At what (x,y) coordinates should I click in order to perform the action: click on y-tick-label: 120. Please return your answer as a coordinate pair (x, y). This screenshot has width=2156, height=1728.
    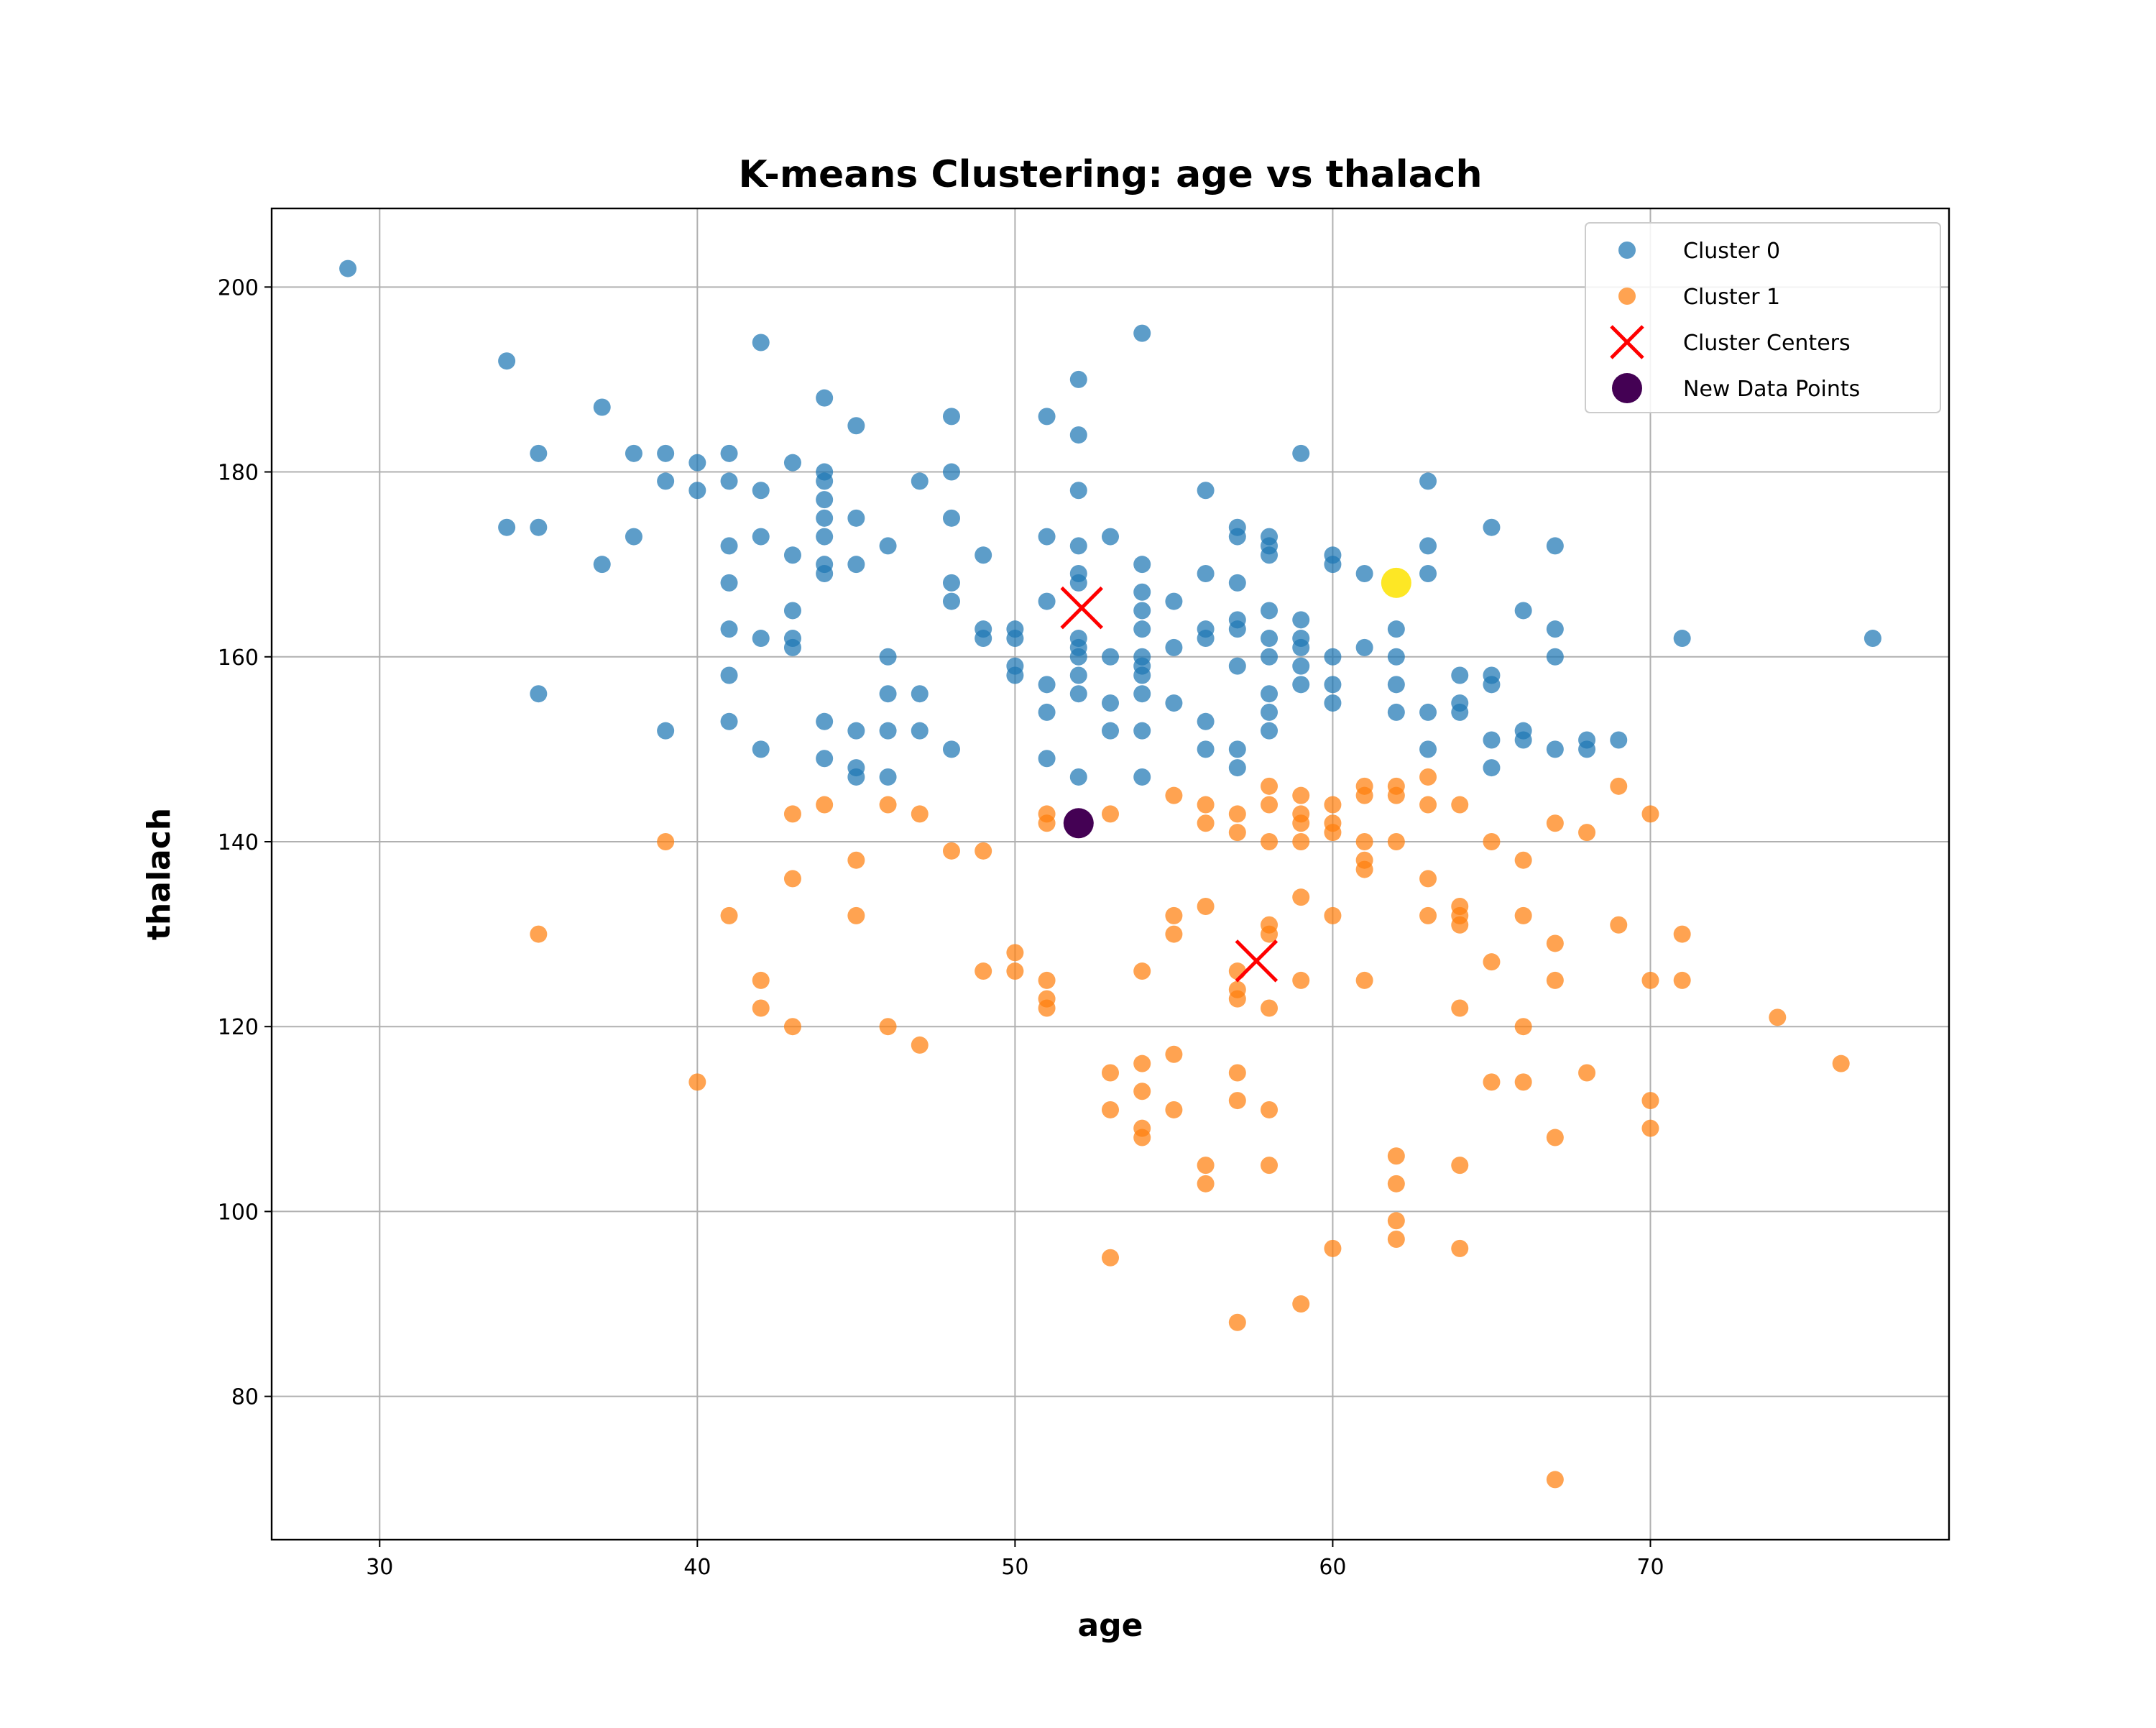
    Looking at the image, I should click on (238, 1027).